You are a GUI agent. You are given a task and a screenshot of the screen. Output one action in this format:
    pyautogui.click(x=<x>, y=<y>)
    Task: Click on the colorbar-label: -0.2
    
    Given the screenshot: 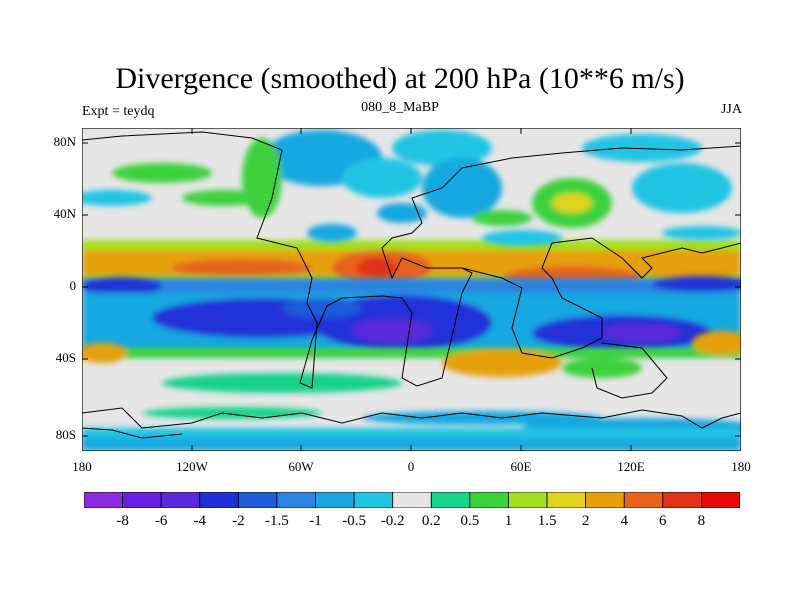 What is the action you would take?
    pyautogui.click(x=392, y=521)
    